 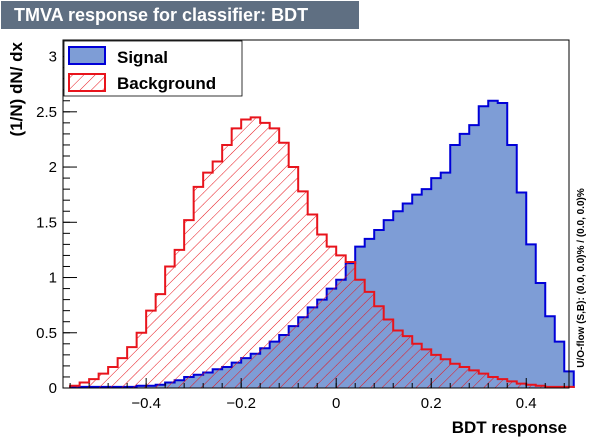 What do you see at coordinates (166, 83) in the screenshot?
I see `legend-label-background: Background` at bounding box center [166, 83].